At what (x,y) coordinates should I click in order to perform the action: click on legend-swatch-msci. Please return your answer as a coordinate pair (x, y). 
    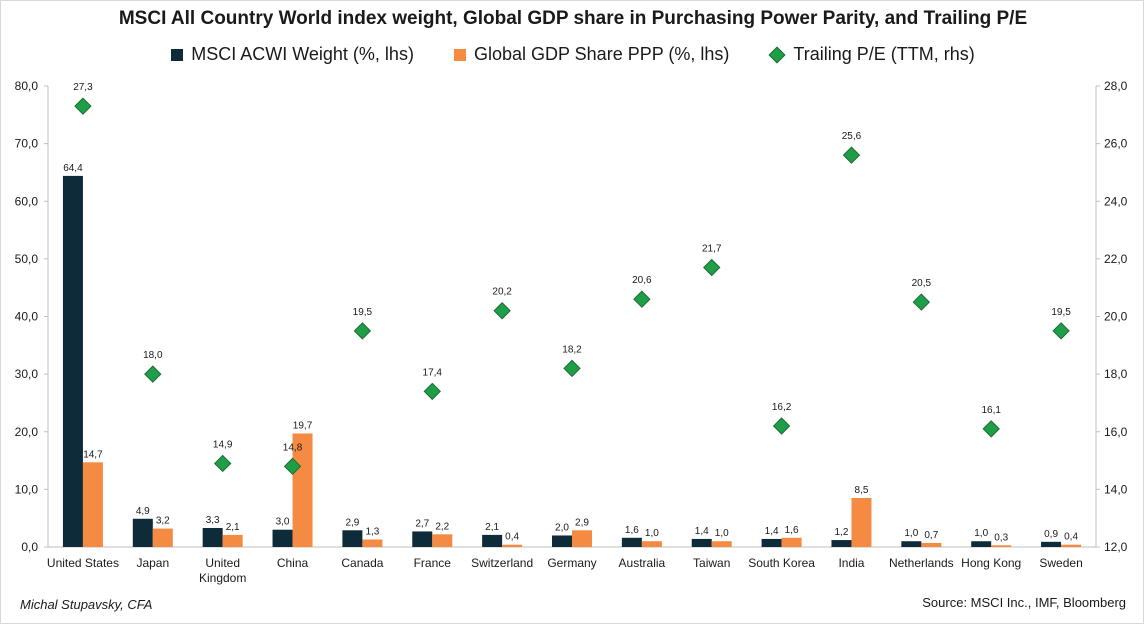
    Looking at the image, I should click on (177, 54).